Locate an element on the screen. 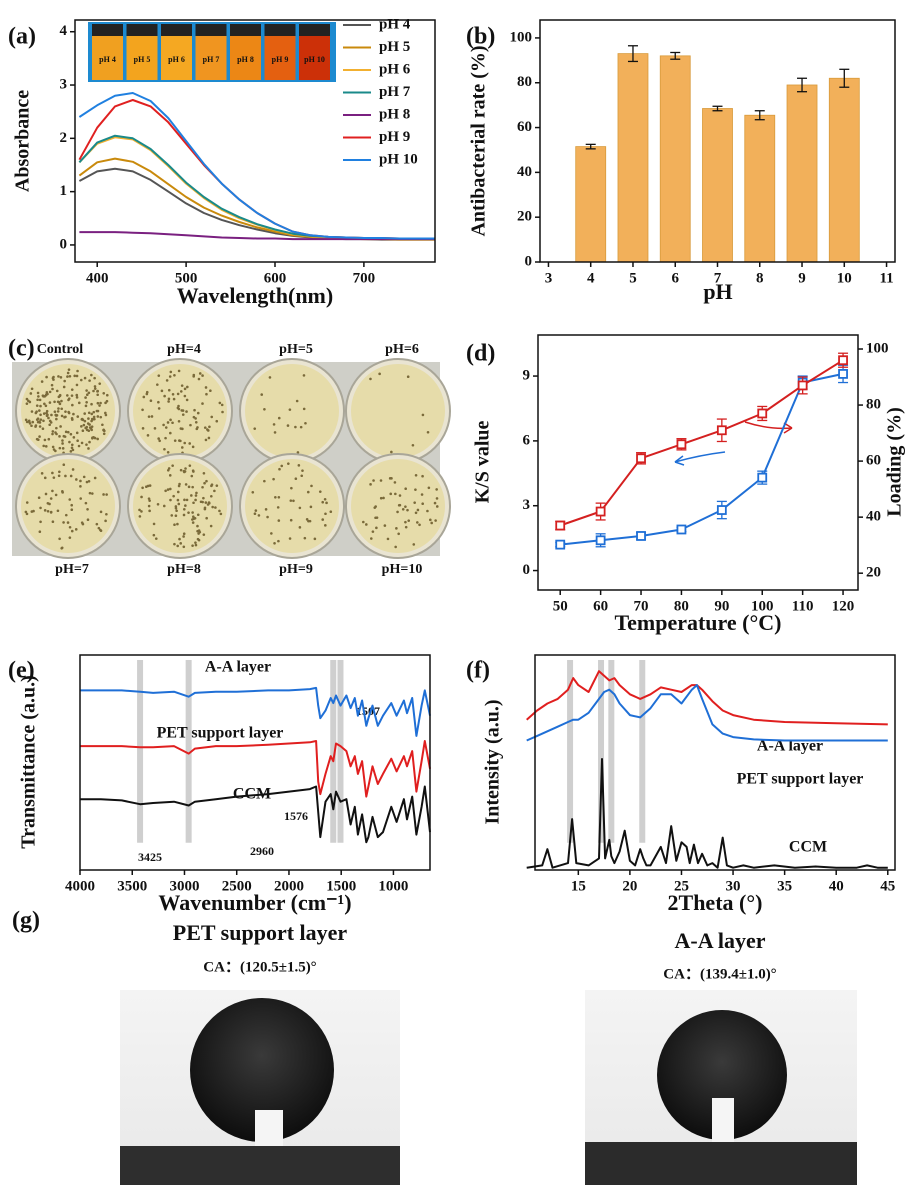 The image size is (912, 1185). x-tick-label: 700 is located at coordinates (364, 278).